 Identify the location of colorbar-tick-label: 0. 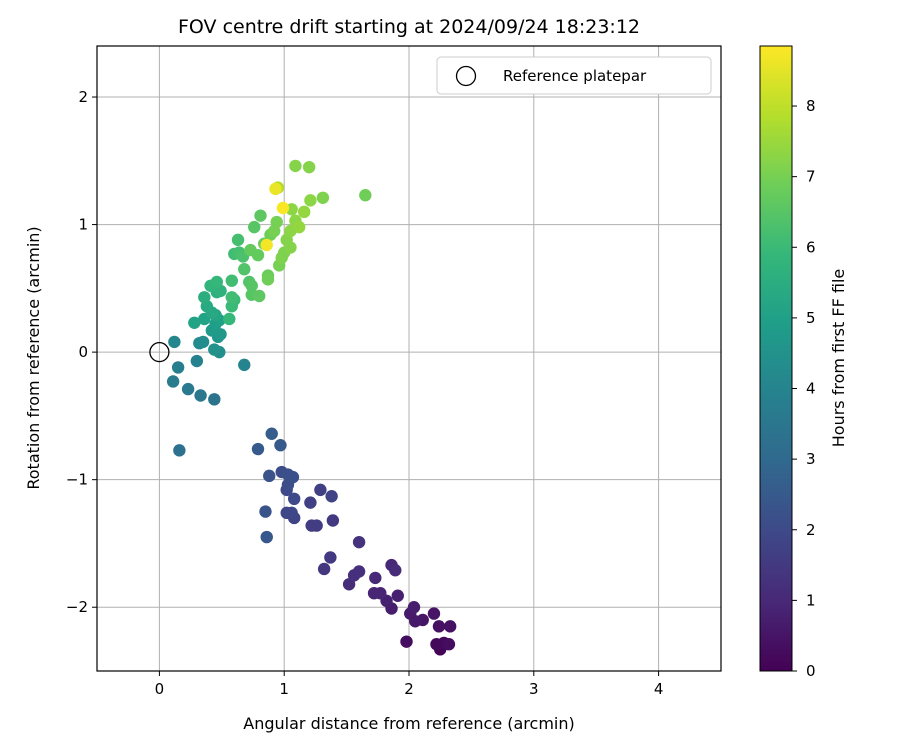
(811, 671).